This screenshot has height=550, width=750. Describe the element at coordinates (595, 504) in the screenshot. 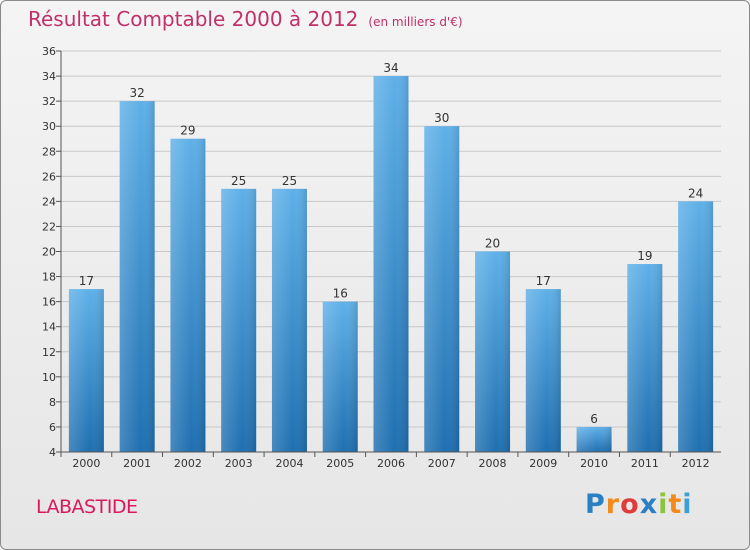

I see `logo-letter: P` at that location.